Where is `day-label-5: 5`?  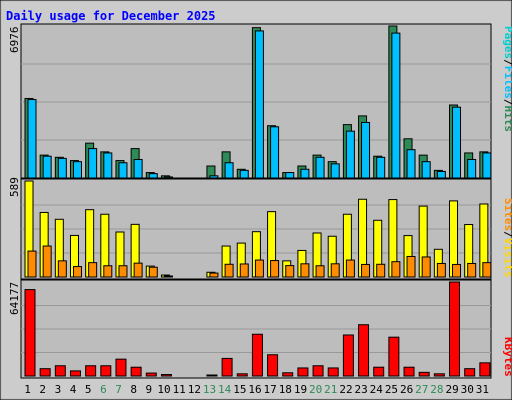
day-label-5: 5 is located at coordinates (88, 389).